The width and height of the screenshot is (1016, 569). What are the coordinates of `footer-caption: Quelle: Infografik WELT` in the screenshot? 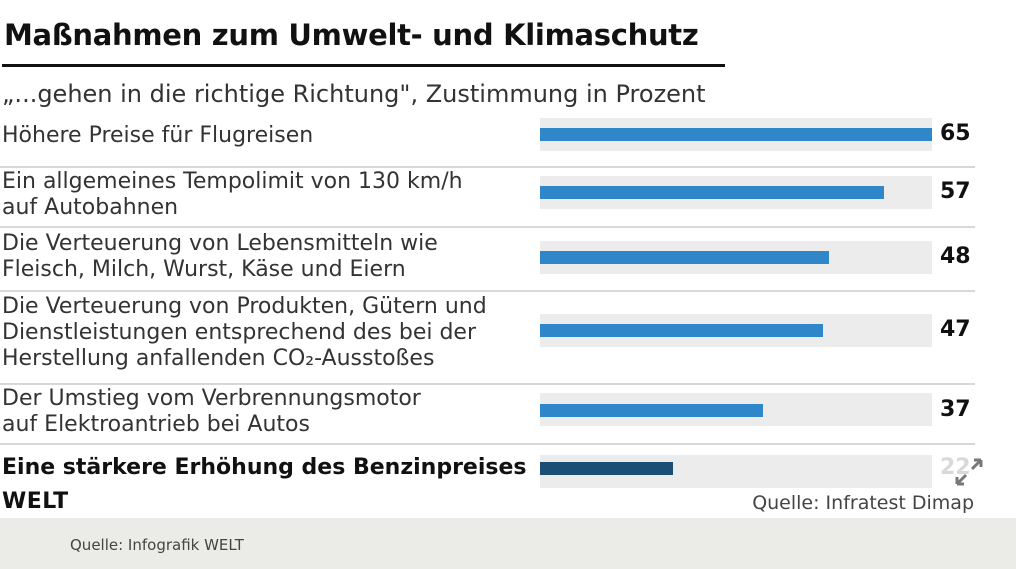 It's located at (157, 545).